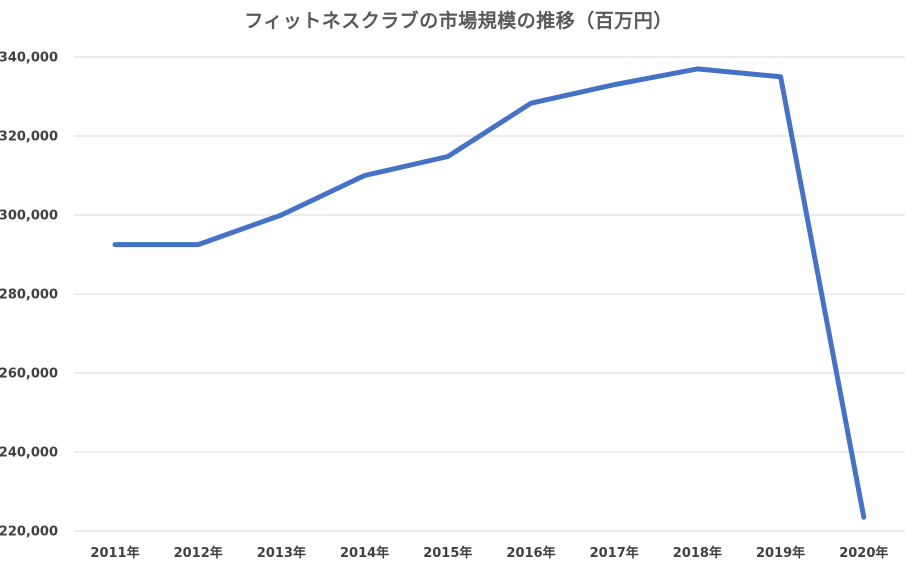 This screenshot has height=574, width=917. I want to click on y-tick-label: 280,000, so click(29, 295).